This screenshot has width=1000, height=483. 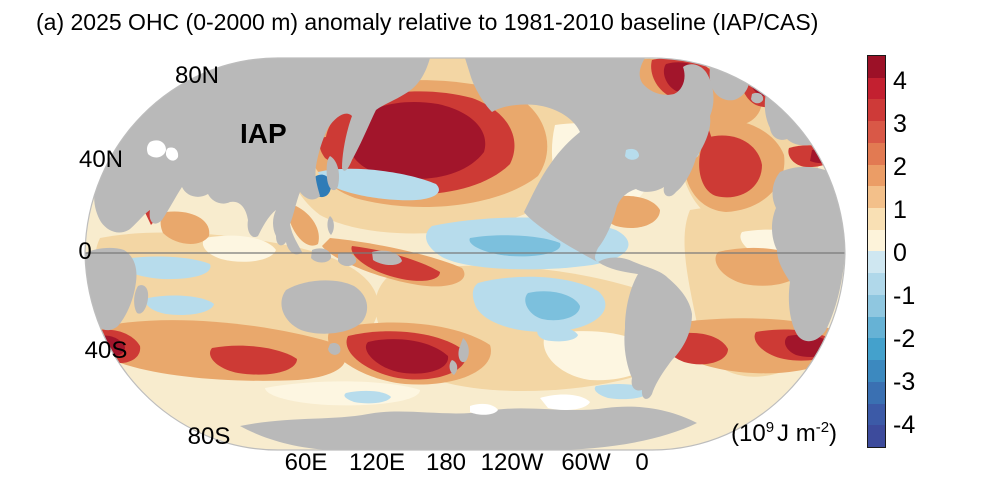 I want to click on lat-label-40n: 40N, so click(x=101, y=159).